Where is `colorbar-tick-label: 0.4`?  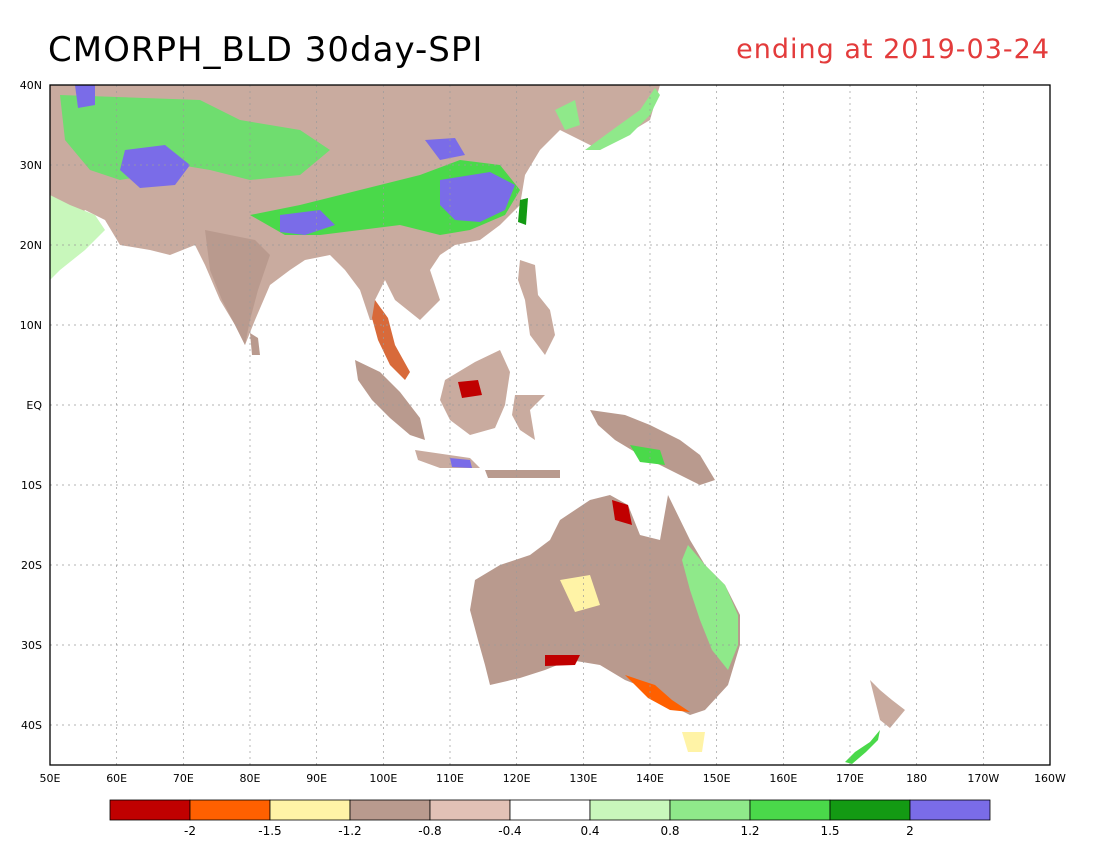
colorbar-tick-label: 0.4 is located at coordinates (589, 831).